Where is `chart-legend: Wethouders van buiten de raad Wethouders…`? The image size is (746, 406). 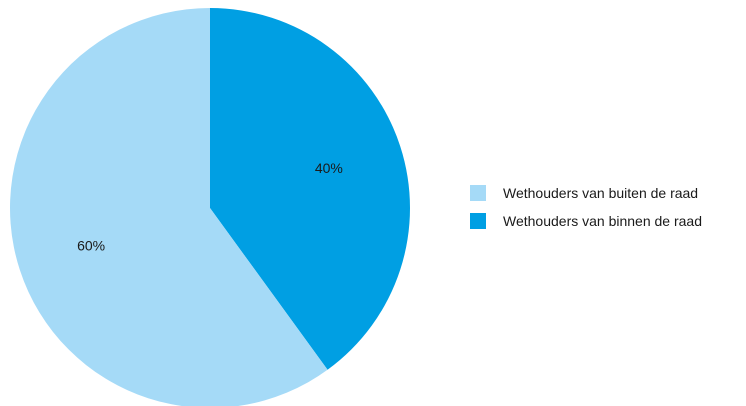 chart-legend: Wethouders van buiten de raad Wethouders… is located at coordinates (586, 212).